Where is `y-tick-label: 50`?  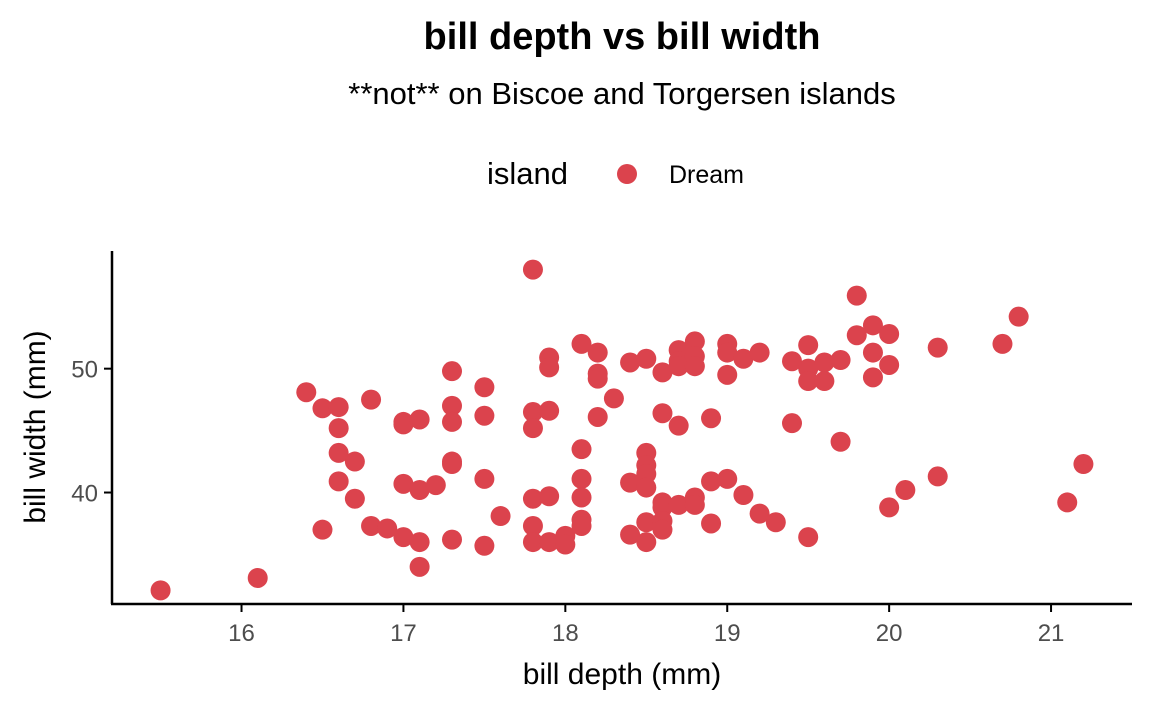
y-tick-label: 50 is located at coordinates (84, 370).